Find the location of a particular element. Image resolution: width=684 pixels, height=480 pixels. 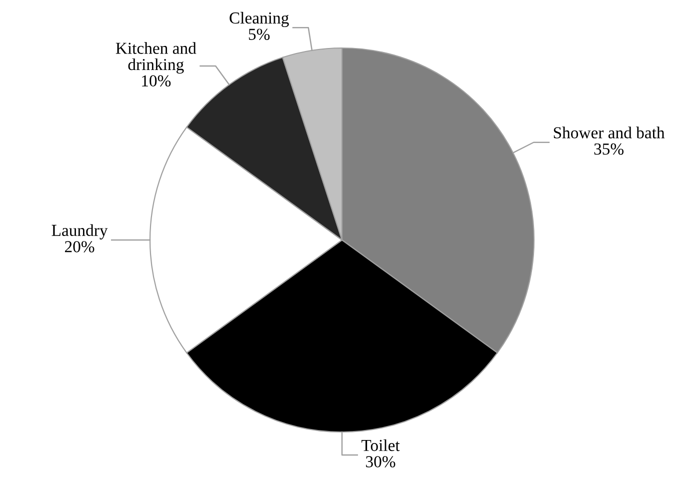

data-label: 35% is located at coordinates (609, 149).